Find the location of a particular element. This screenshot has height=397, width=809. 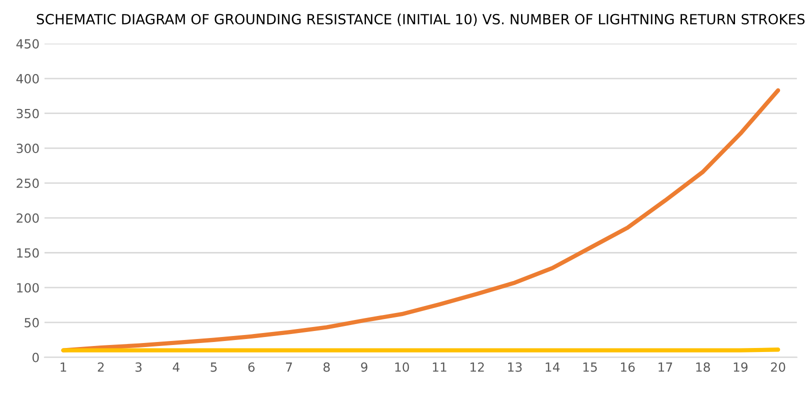

y-tick-label: 350 is located at coordinates (27, 113).